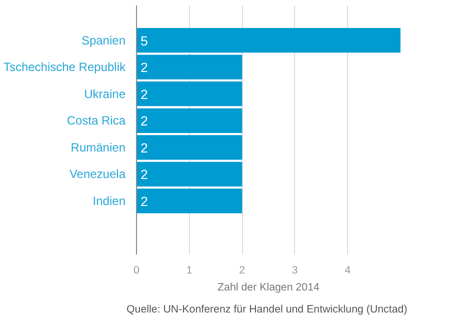 The height and width of the screenshot is (323, 455). I want to click on y-tick-label: Rumänien, so click(98, 147).